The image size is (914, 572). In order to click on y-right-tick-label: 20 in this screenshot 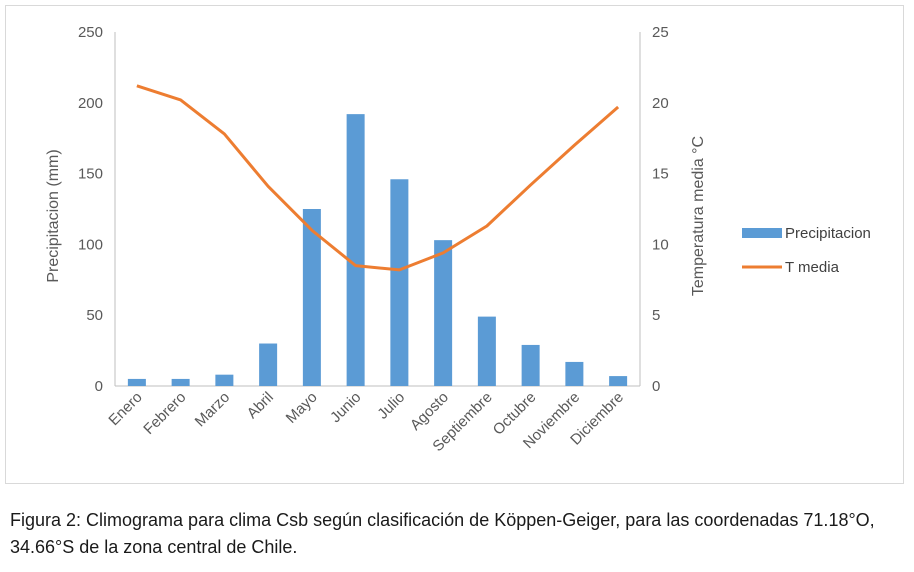, I will do `click(660, 103)`.